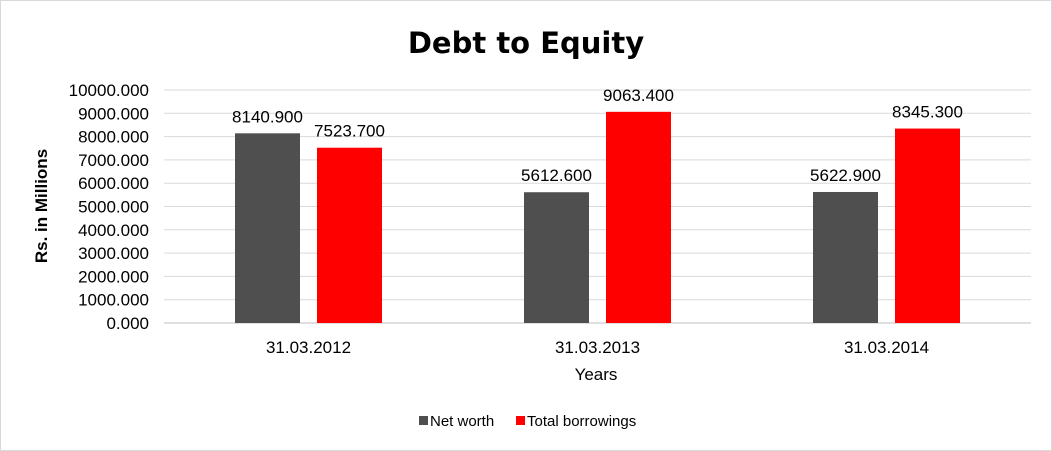 The image size is (1052, 451). I want to click on y-tick-label: 3000.000, so click(113, 253).